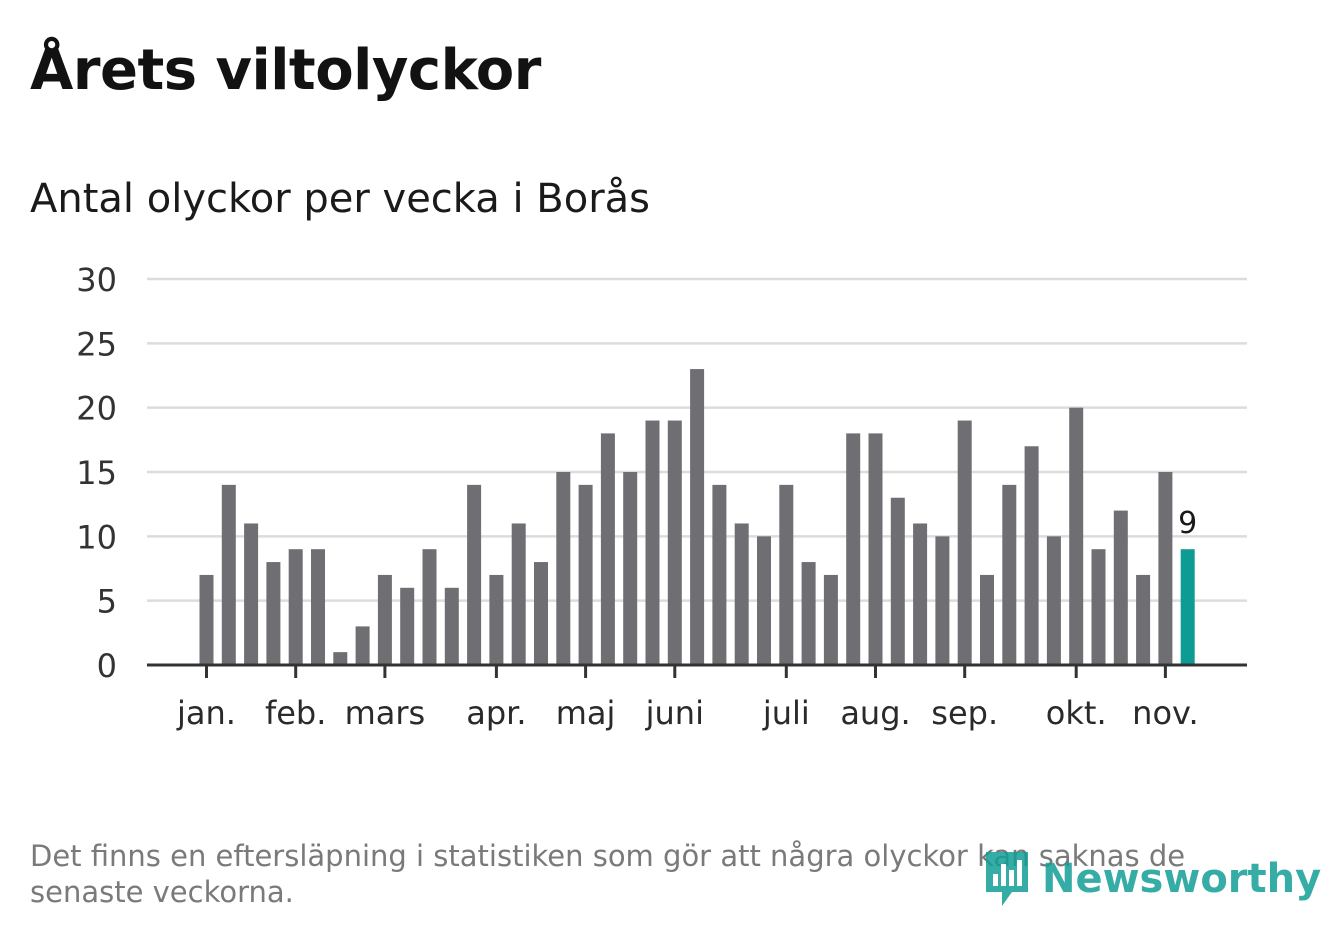 This screenshot has width=1322, height=939. What do you see at coordinates (1182, 879) in the screenshot?
I see `logo-text: Newsworthy` at bounding box center [1182, 879].